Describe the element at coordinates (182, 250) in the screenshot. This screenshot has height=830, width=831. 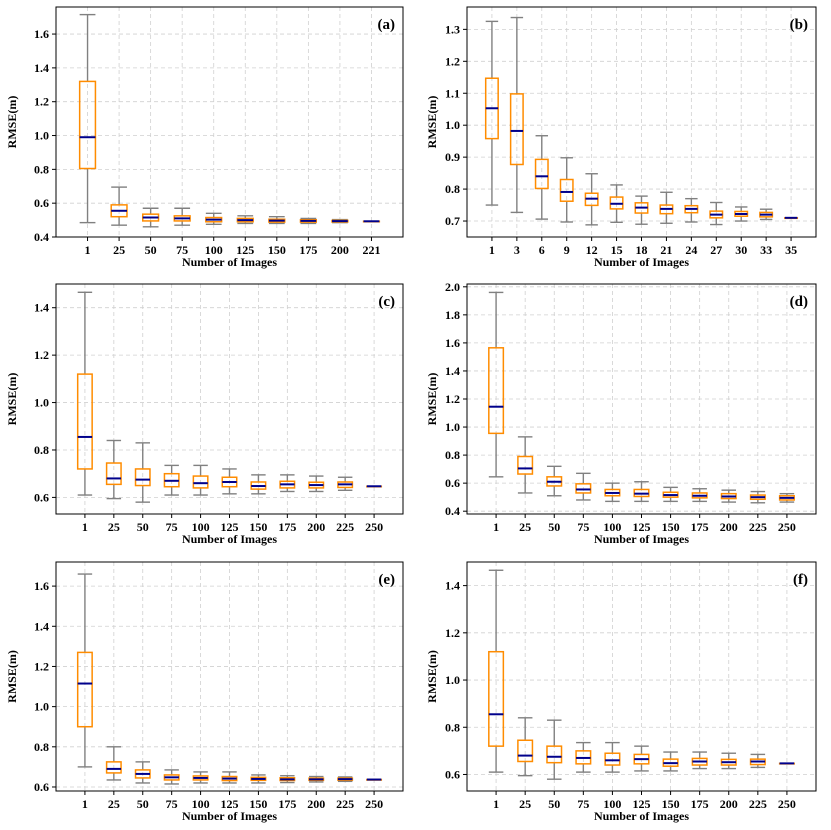
I see `x-tick-label: 75` at that location.